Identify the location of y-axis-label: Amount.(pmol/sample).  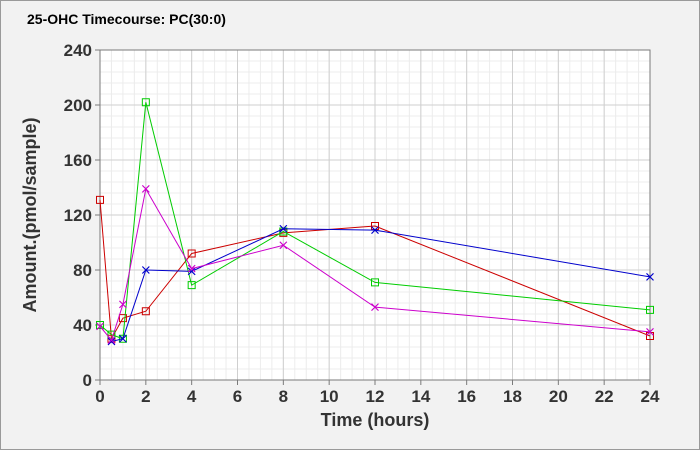
(30, 214).